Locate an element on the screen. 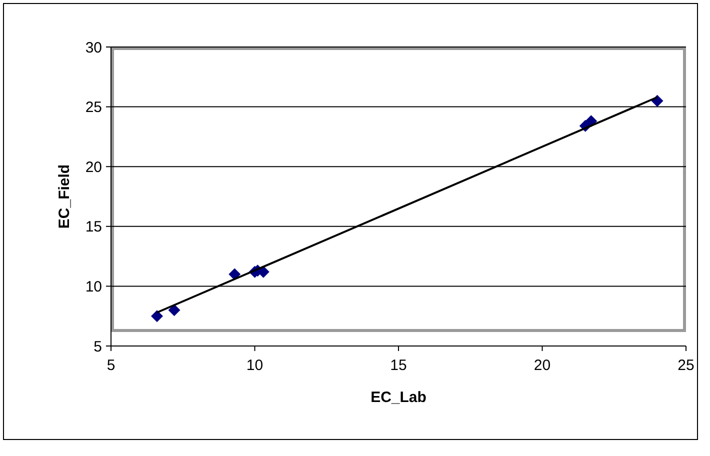 The image size is (710, 456). y-axis-title: EC_Field is located at coordinates (64, 196).